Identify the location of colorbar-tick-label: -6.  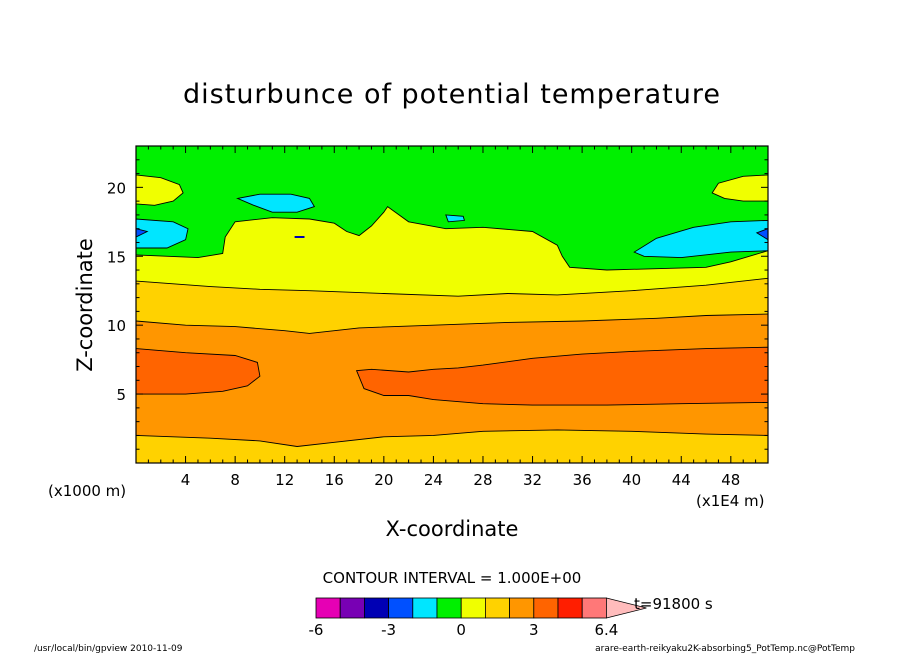
(316, 630).